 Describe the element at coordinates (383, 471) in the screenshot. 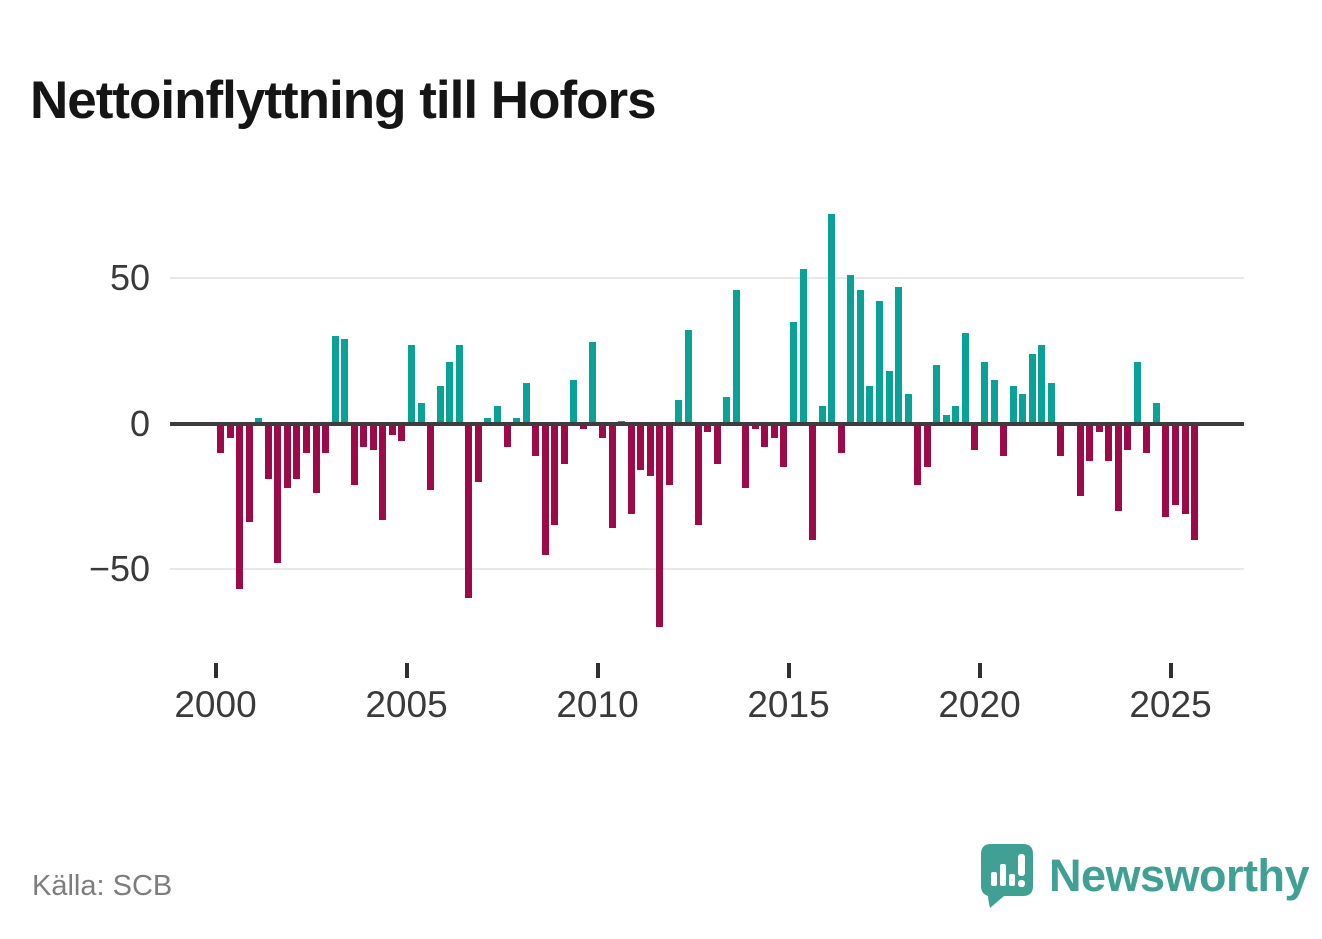

I see `bar-2004-Q2` at that location.